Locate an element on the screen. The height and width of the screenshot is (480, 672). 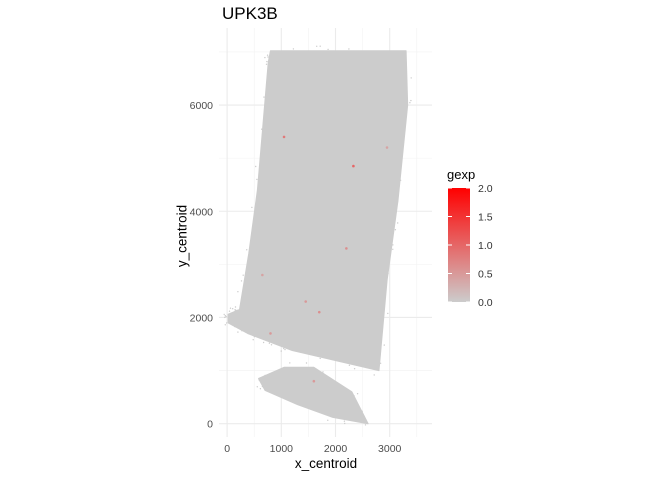
y-tick-label: 0 is located at coordinates (210, 425).